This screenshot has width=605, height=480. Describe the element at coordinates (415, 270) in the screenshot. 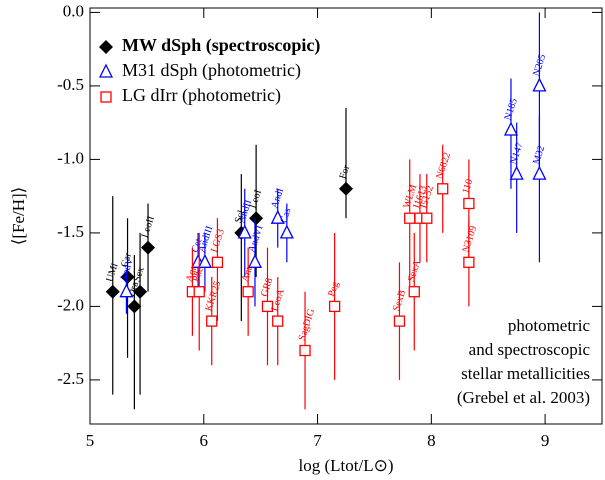

I see `point-label: SexA` at that location.